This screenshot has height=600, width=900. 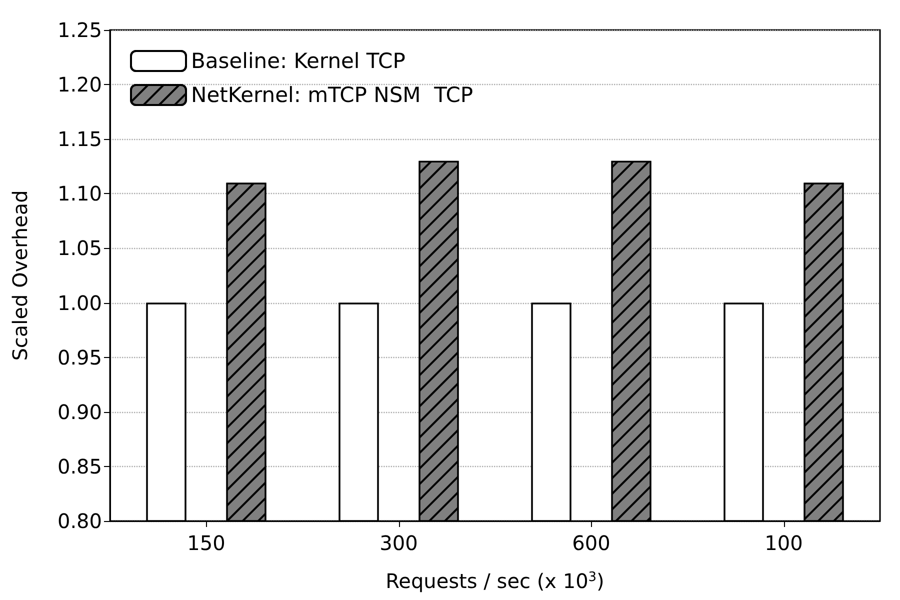 I want to click on x-tick-label: 100, so click(x=783, y=543).